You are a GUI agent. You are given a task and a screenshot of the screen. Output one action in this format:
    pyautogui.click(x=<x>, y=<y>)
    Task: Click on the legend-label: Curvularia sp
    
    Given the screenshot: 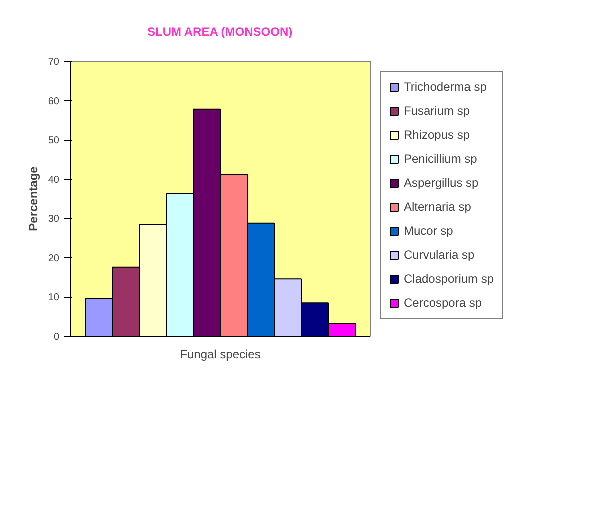 What is the action you would take?
    pyautogui.click(x=439, y=255)
    